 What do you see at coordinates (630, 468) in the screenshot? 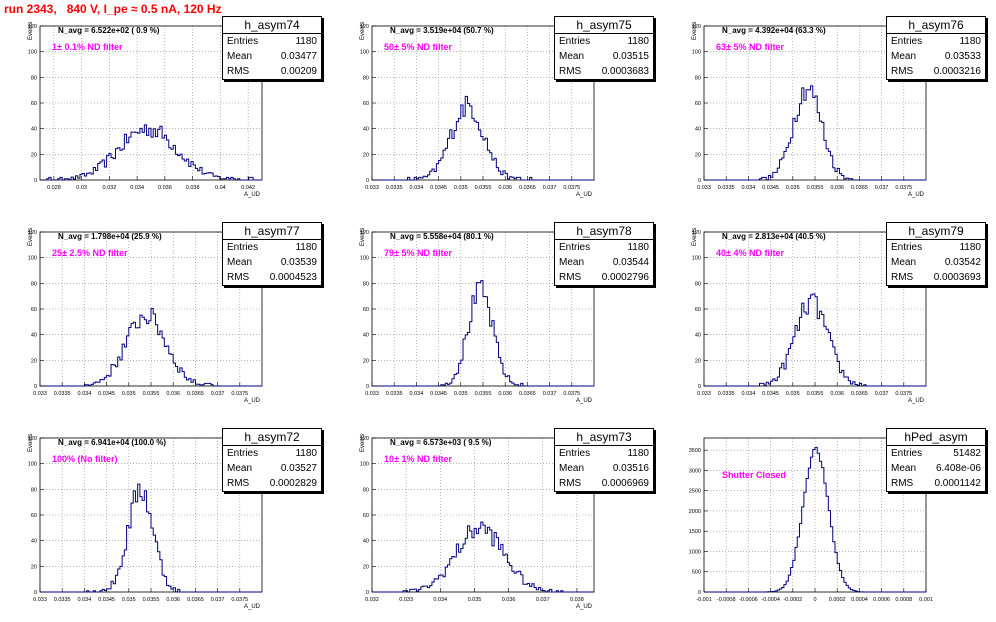
I see `stats-value: 0.03516` at bounding box center [630, 468].